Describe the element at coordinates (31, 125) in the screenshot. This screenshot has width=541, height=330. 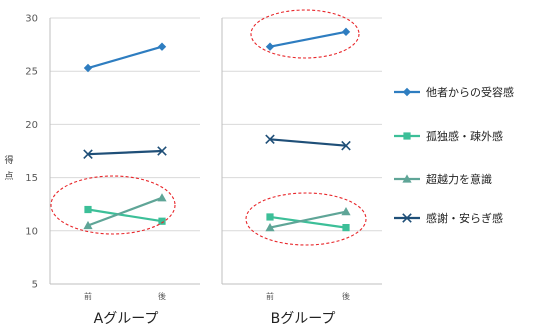
I see `y-tick-label: 20` at that location.